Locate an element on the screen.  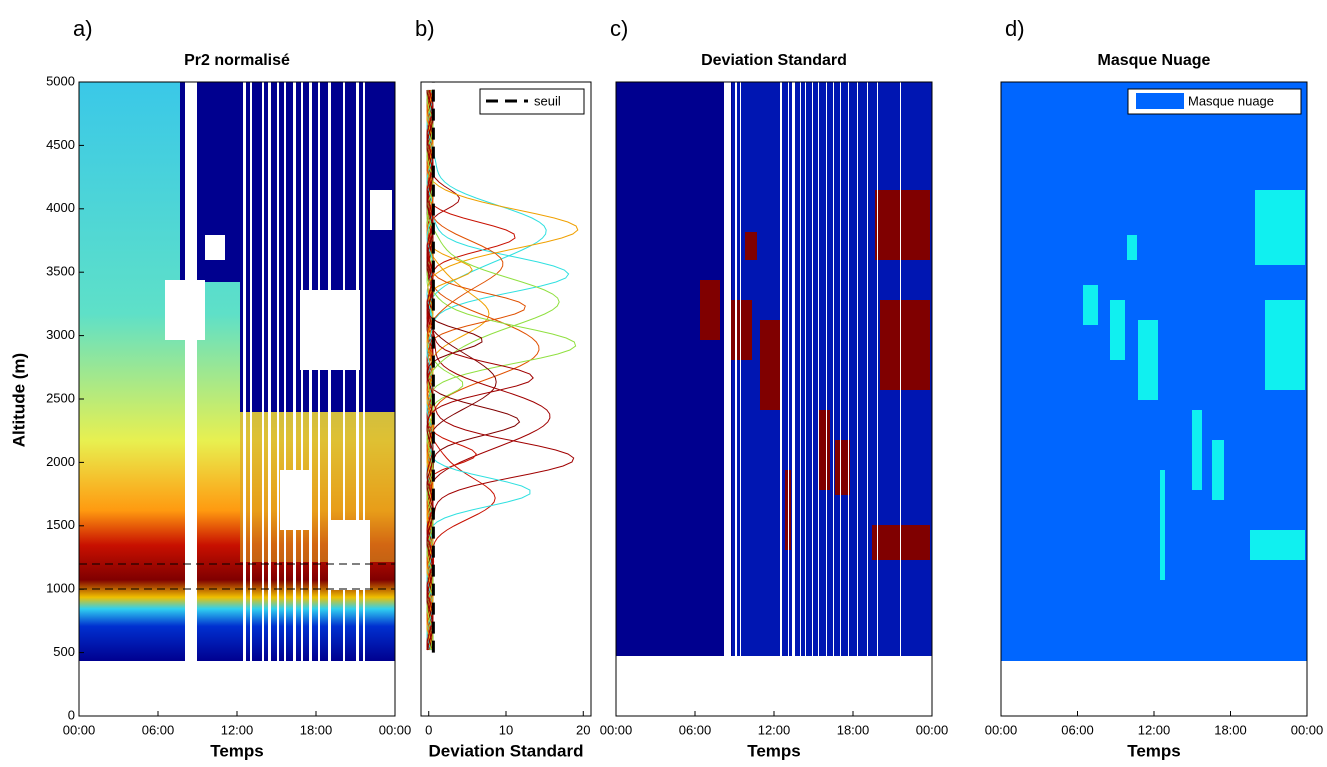
panel-title: Pr2 normalisé is located at coordinates (237, 60).